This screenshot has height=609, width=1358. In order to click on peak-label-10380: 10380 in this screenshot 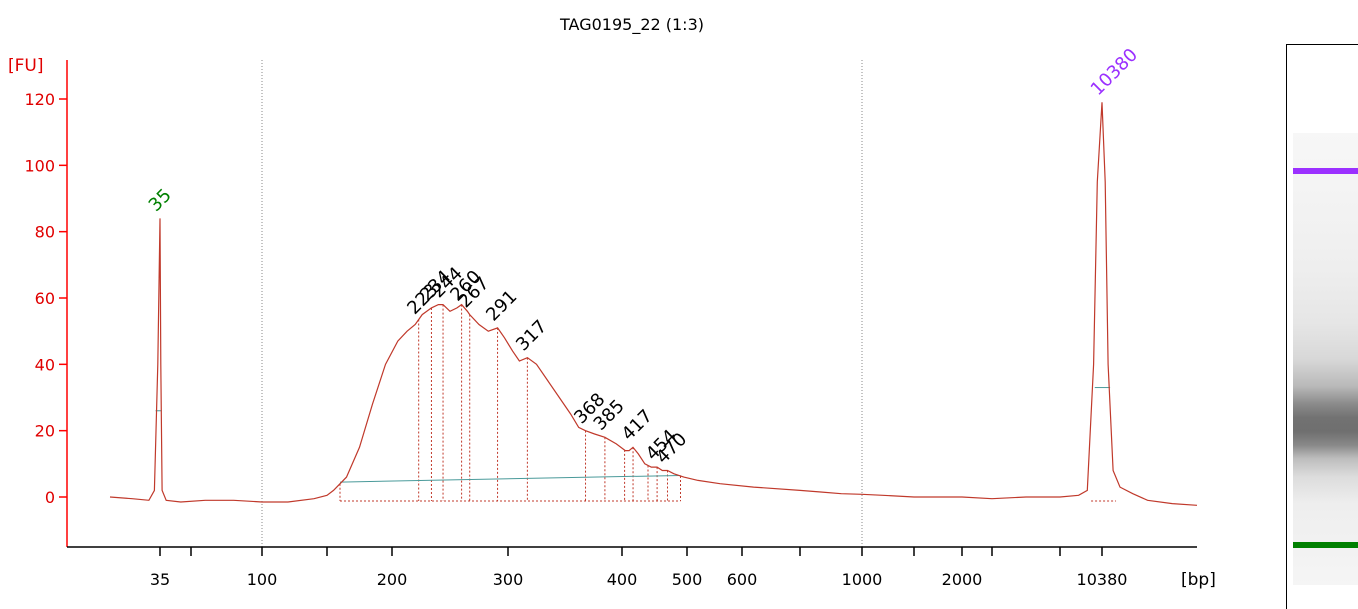, I will do `click(1114, 72)`.